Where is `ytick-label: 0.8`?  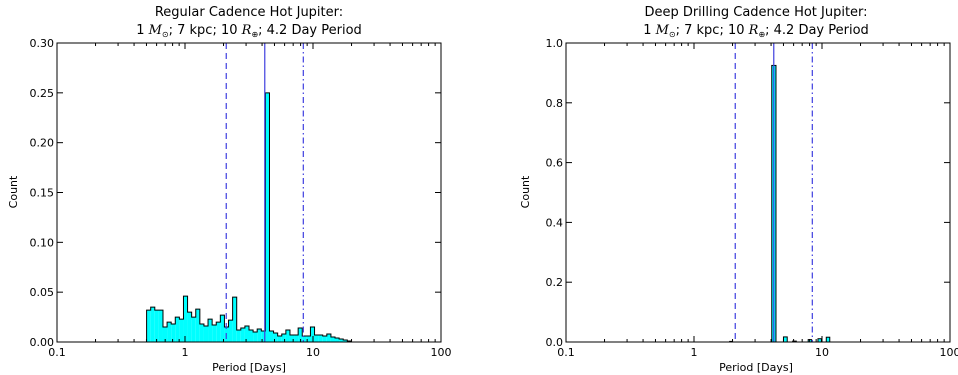
ytick-label: 0.8 is located at coordinates (555, 103).